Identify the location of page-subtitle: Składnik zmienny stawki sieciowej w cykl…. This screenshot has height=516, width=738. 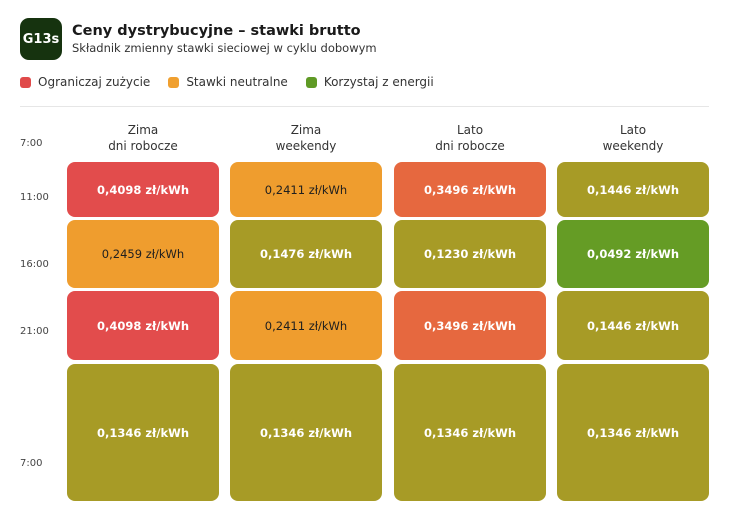
(224, 48).